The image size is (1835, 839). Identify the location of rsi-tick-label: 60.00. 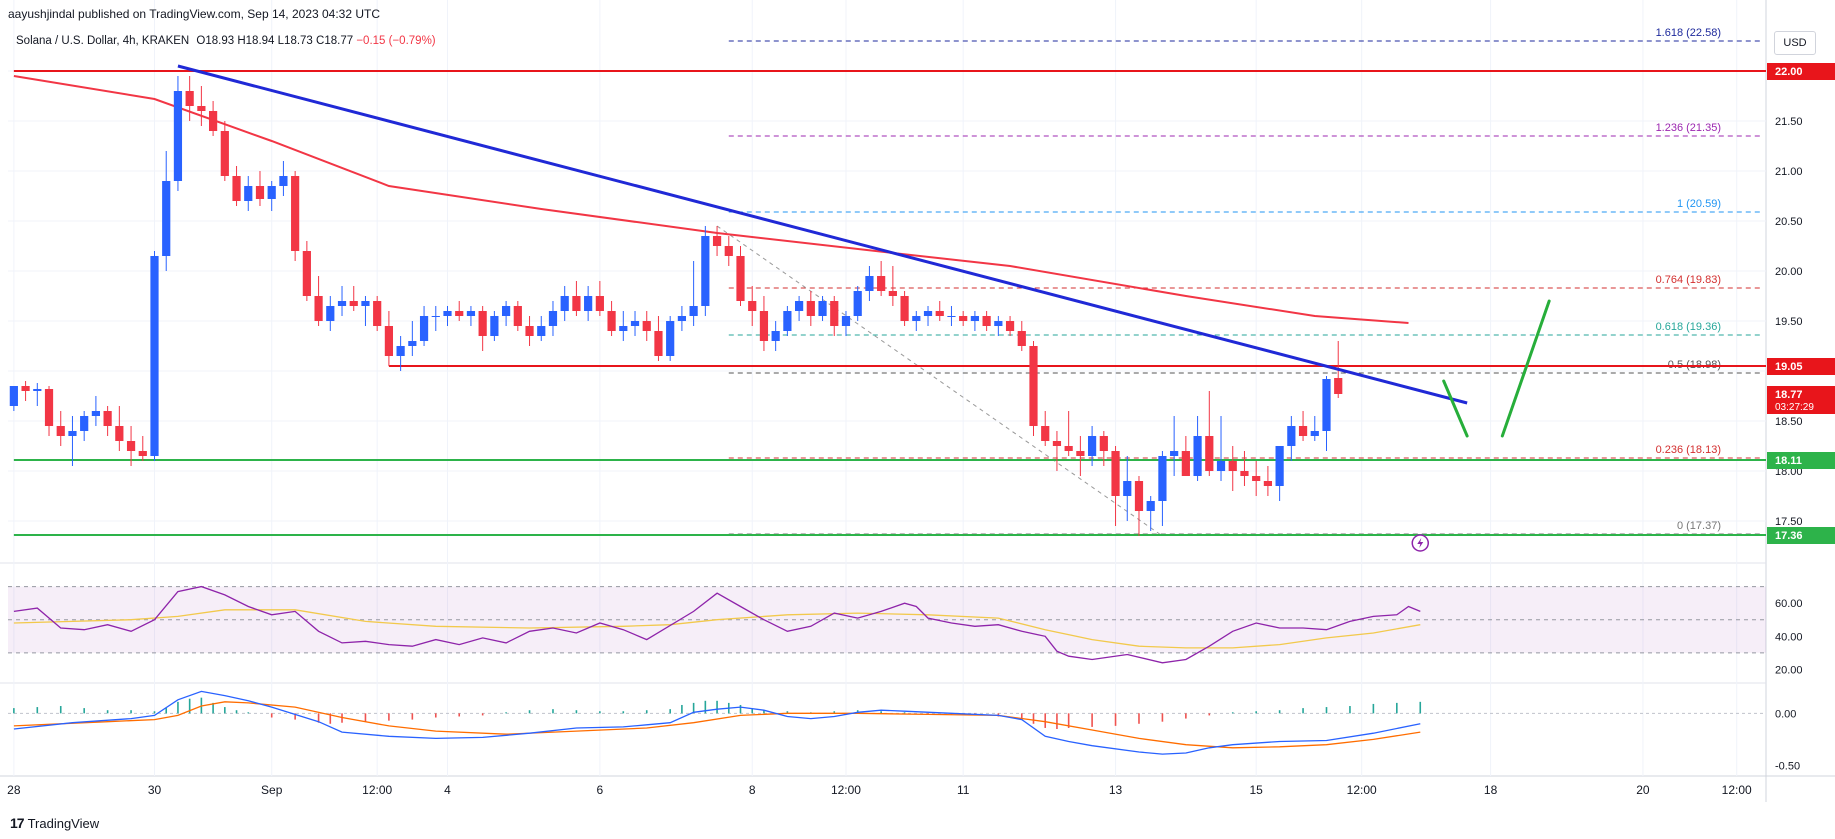
(1789, 604).